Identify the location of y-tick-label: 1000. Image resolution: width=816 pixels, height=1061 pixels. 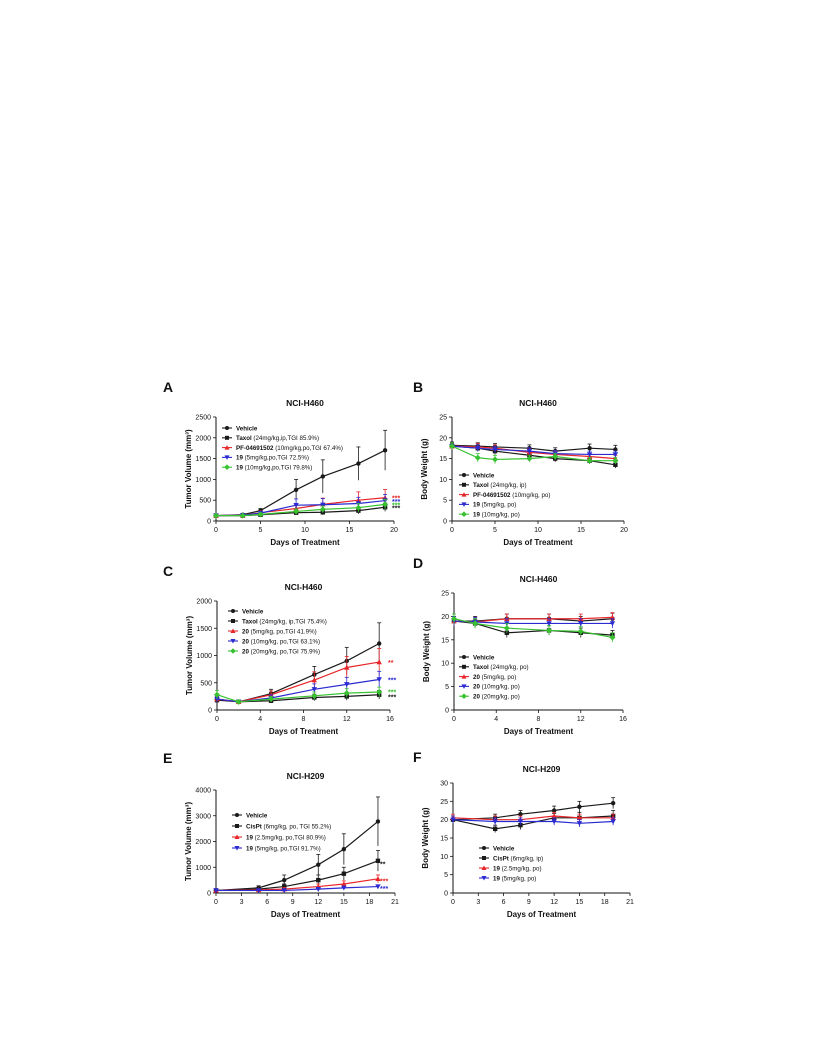
(203, 868).